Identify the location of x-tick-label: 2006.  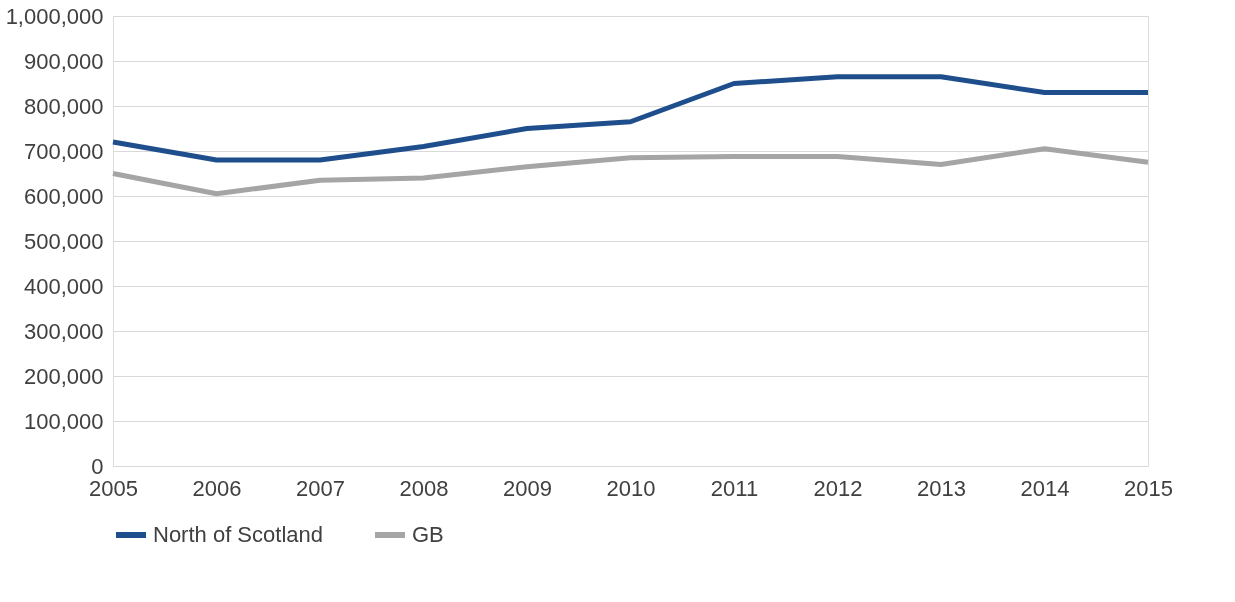
(217, 488).